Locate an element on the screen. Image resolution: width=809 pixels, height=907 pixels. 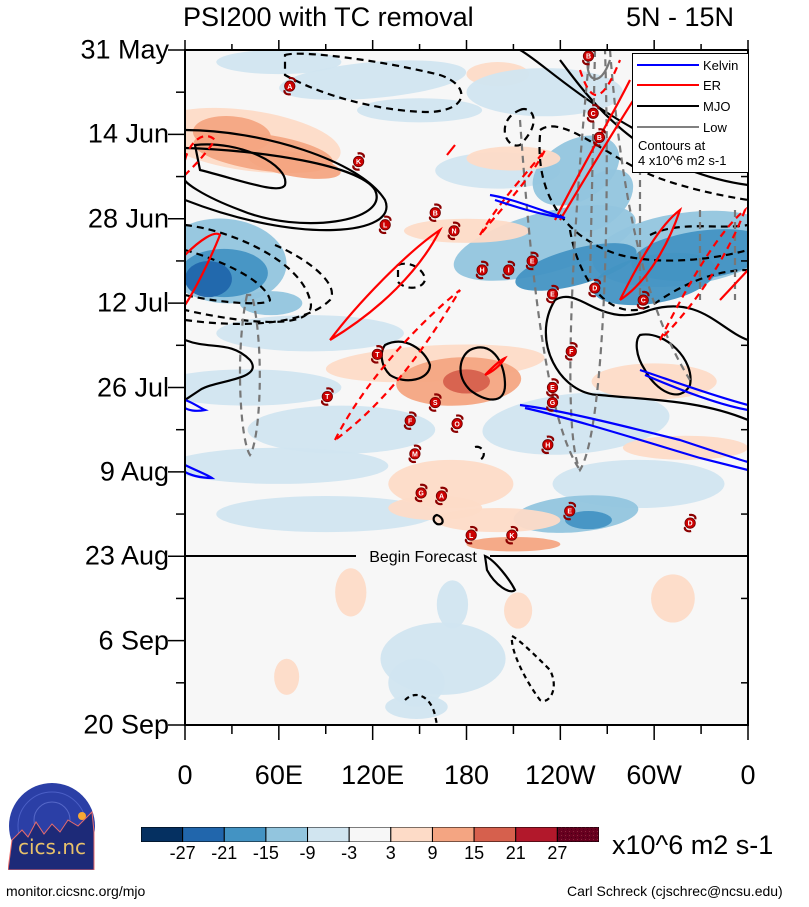
legend-item-kelvin: Kelvin is located at coordinates (687, 65).